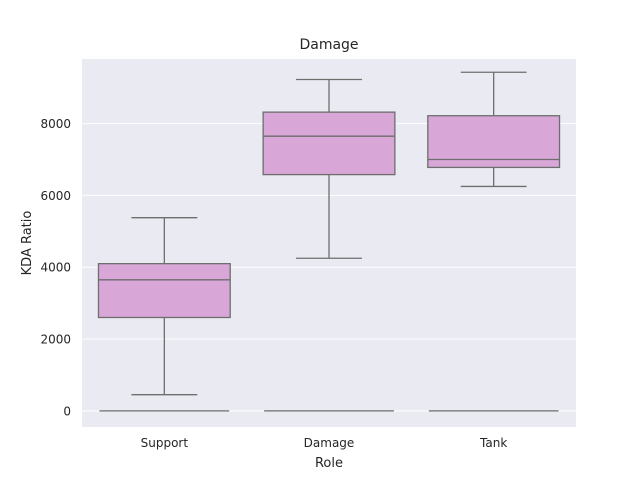  Describe the element at coordinates (27, 243) in the screenshot. I see `y-axis-label: KDA Ratio` at that location.